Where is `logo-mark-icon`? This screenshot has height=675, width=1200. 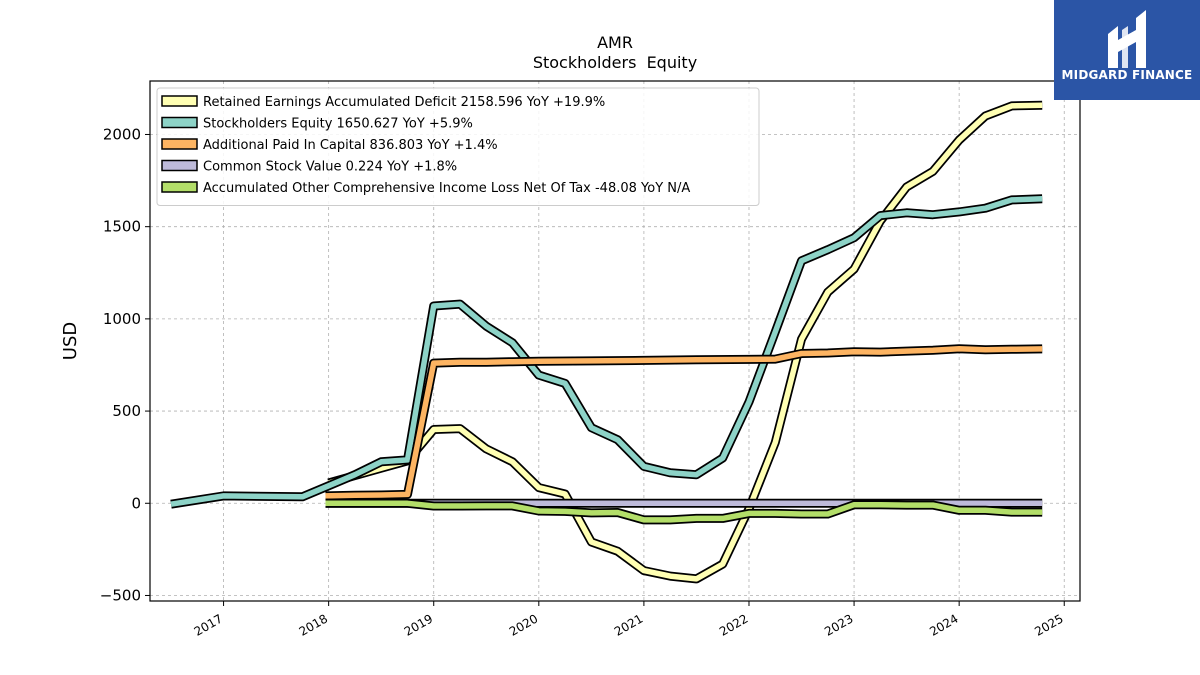 logo-mark-icon is located at coordinates (1127, 39).